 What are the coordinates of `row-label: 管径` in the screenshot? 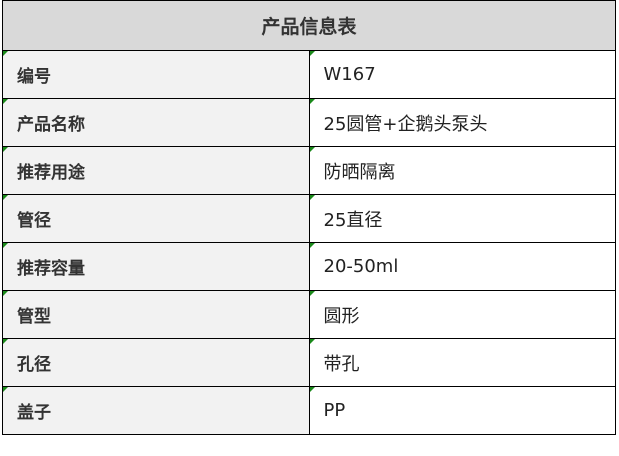 It's located at (156, 218).